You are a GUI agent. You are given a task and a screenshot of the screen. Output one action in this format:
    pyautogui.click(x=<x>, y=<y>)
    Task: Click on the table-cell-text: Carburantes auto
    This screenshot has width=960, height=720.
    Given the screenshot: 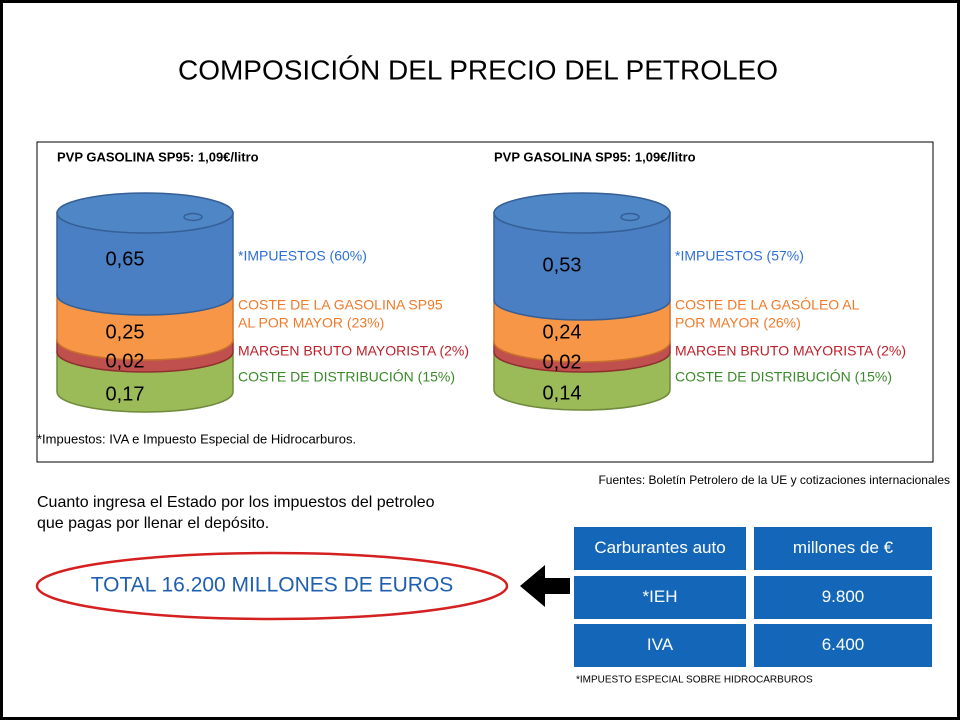 What is the action you would take?
    pyautogui.click(x=659, y=547)
    